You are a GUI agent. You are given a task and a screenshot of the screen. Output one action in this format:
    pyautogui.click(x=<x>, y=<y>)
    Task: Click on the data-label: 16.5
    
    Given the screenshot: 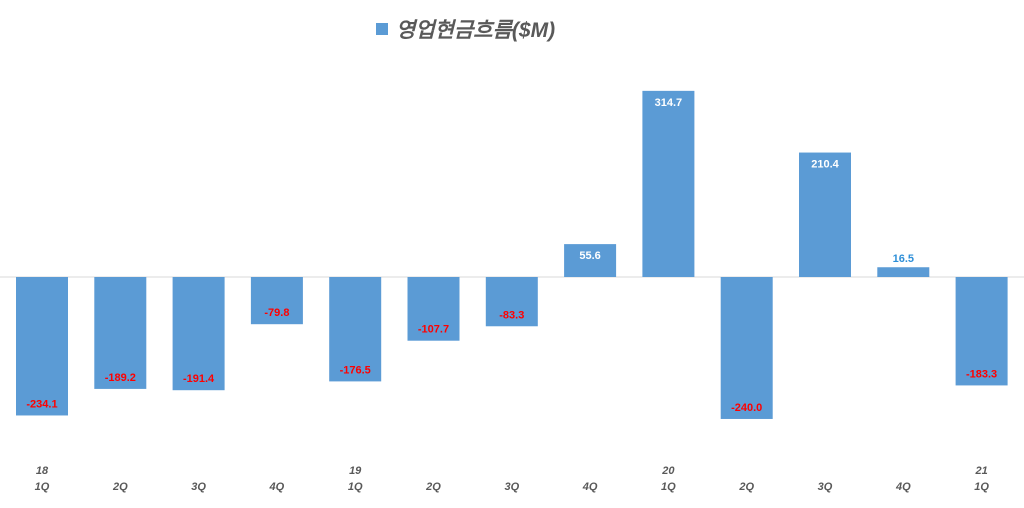 What is the action you would take?
    pyautogui.click(x=903, y=259)
    